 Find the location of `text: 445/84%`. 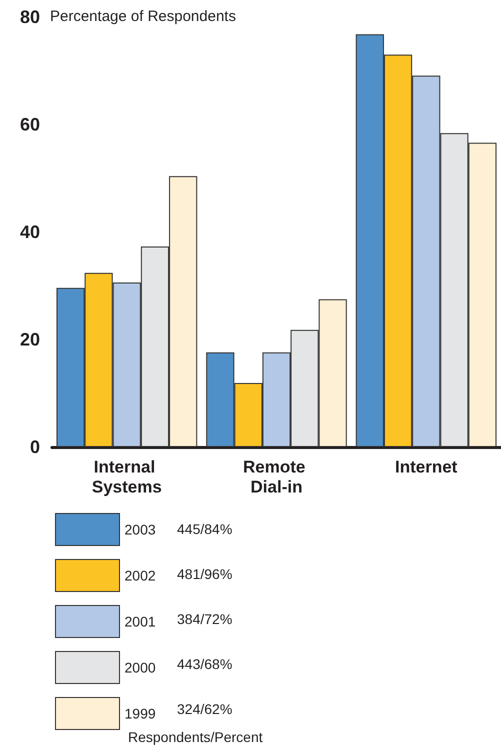

text: 445/84% is located at coordinates (204, 529).